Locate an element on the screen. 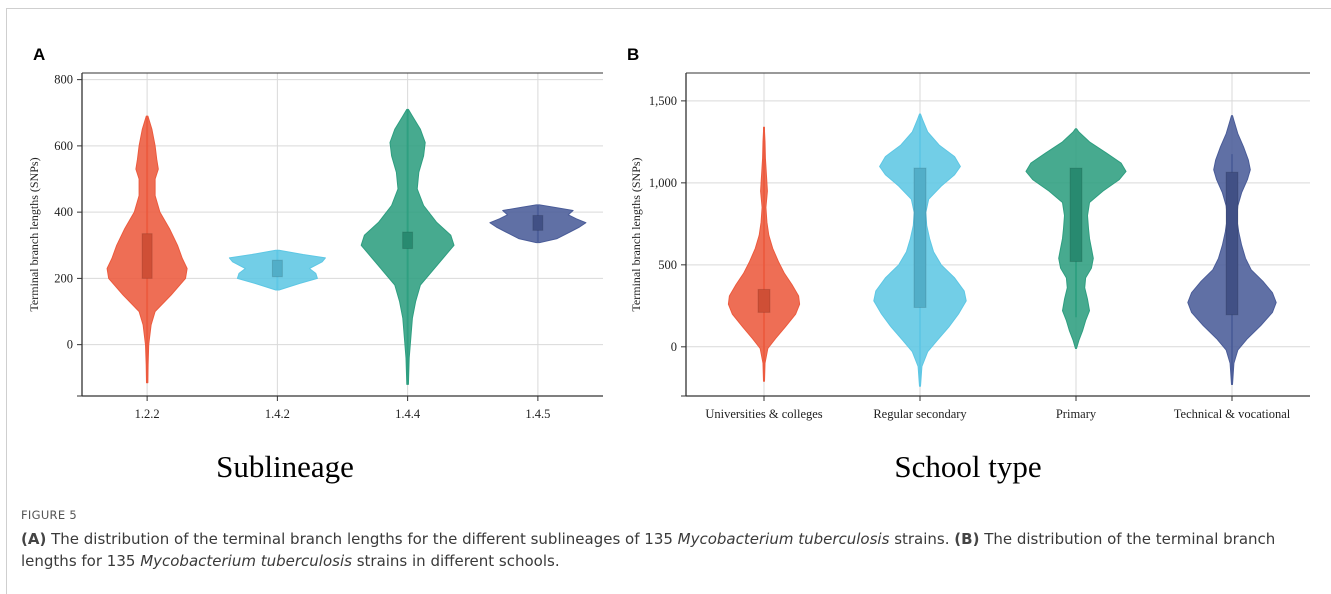 The height and width of the screenshot is (594, 1331). violin-technical-vocational is located at coordinates (1232, 250).